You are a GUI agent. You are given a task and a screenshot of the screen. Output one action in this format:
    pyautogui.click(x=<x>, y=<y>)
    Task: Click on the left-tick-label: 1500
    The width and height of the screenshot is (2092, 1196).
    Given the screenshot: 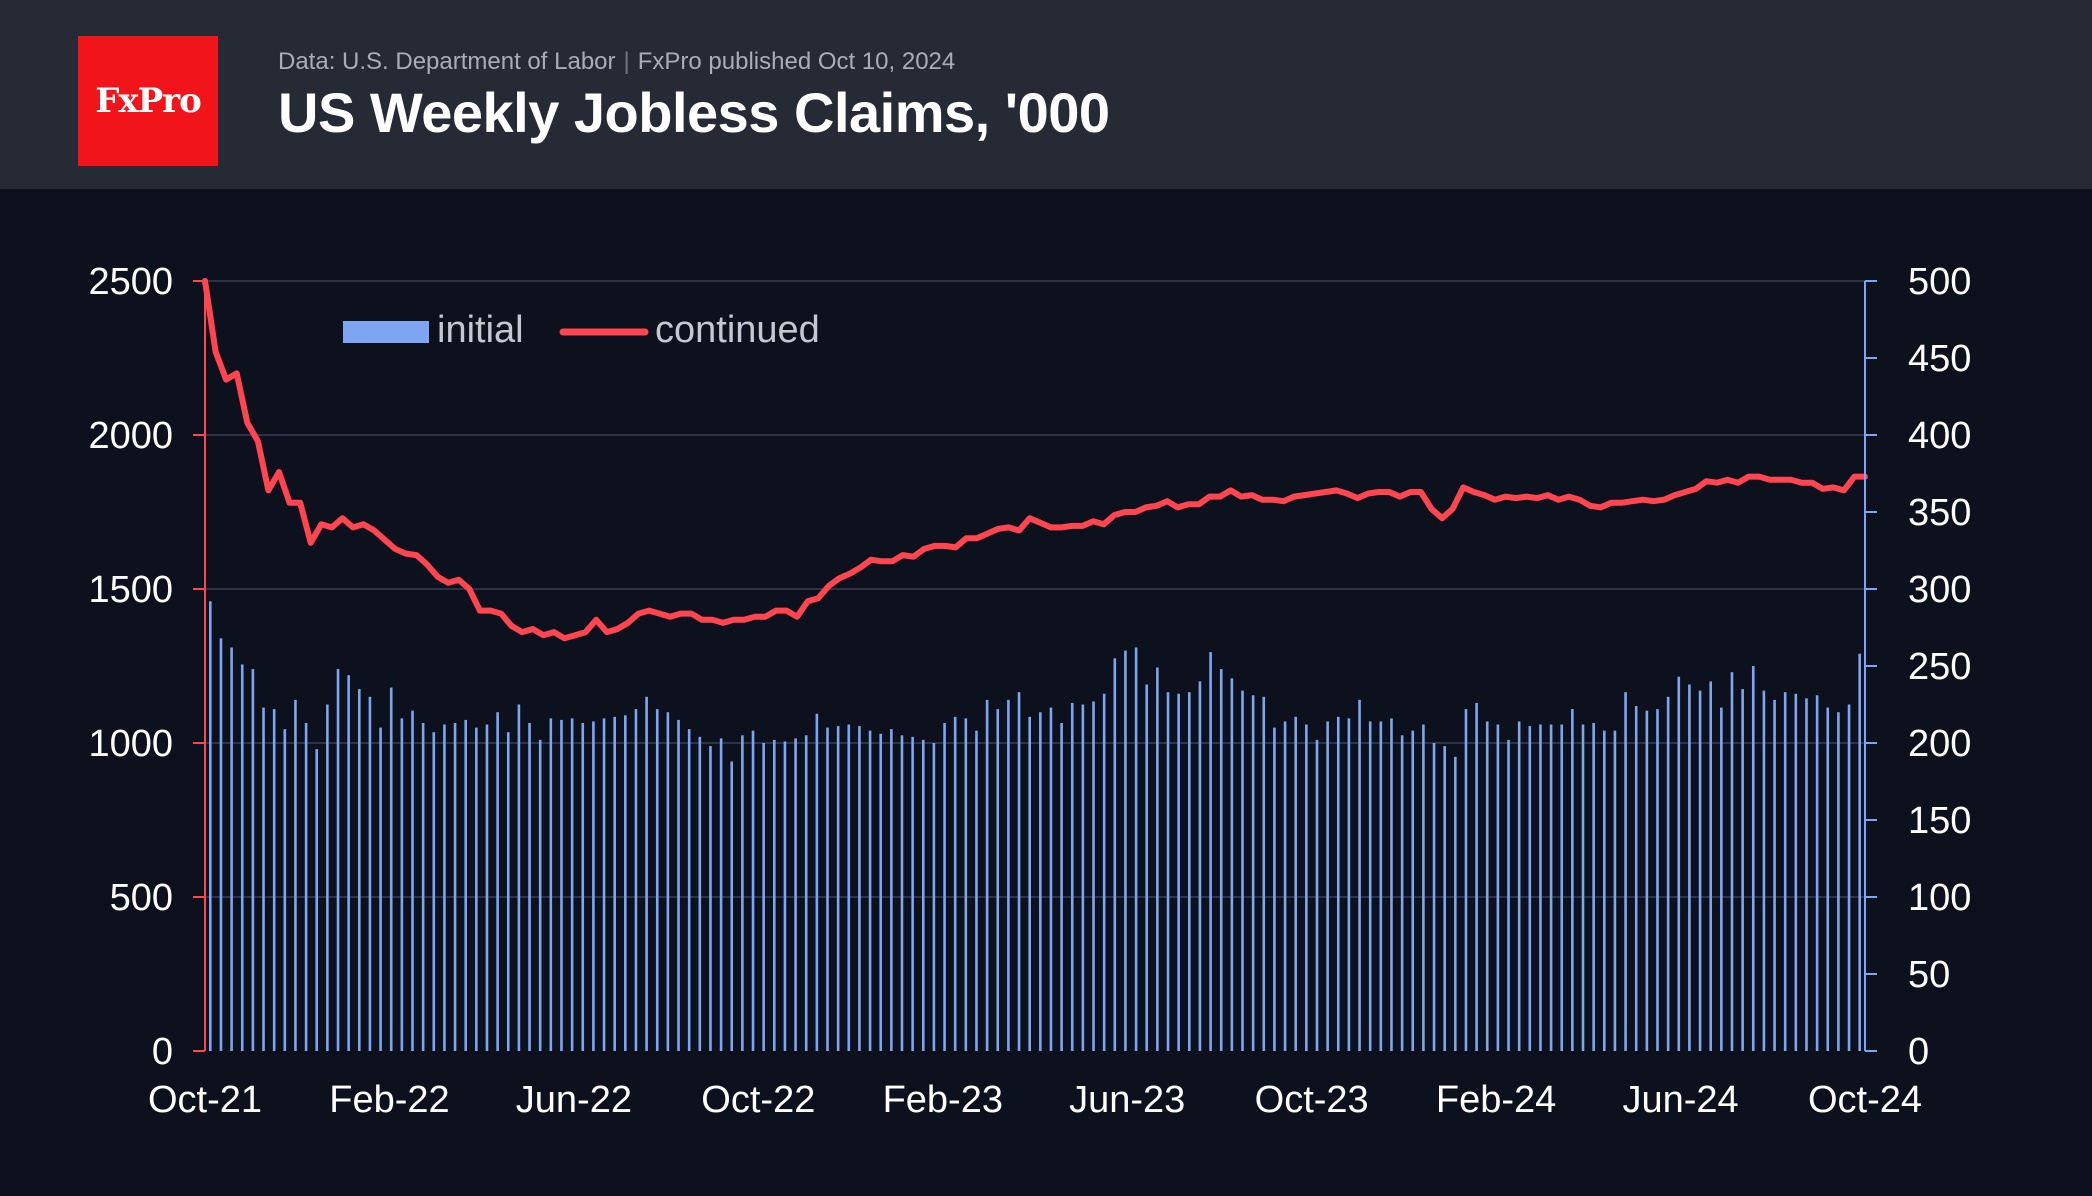 What is the action you would take?
    pyautogui.click(x=130, y=590)
    